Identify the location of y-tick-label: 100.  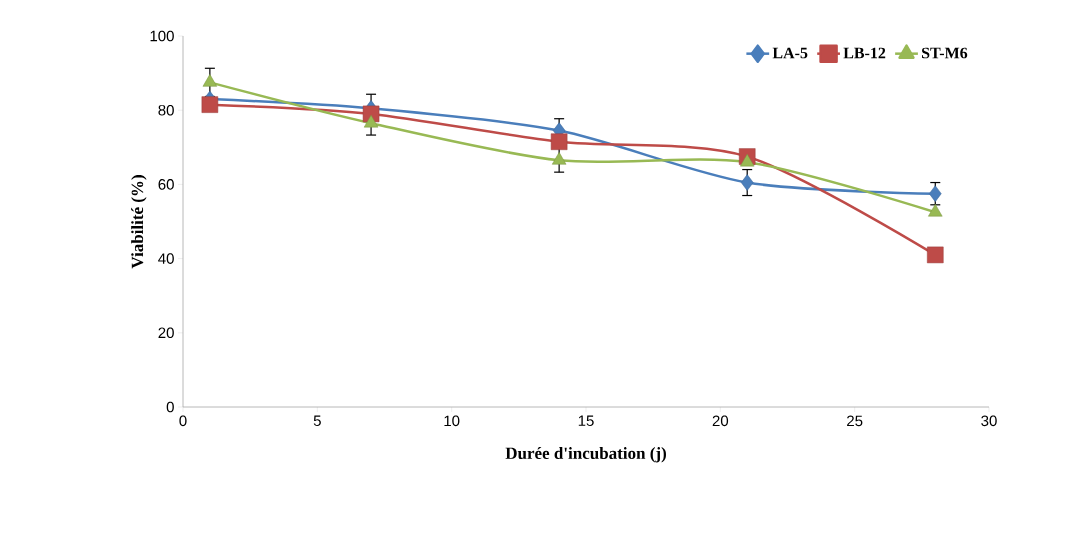
(162, 36).